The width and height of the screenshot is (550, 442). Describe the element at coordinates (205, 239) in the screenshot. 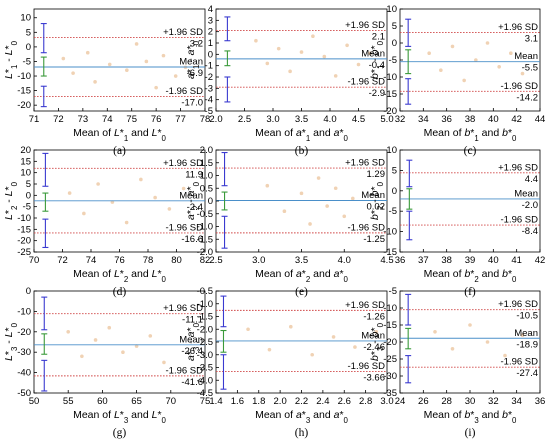

I see `y-tick-label: -1.5` at that location.